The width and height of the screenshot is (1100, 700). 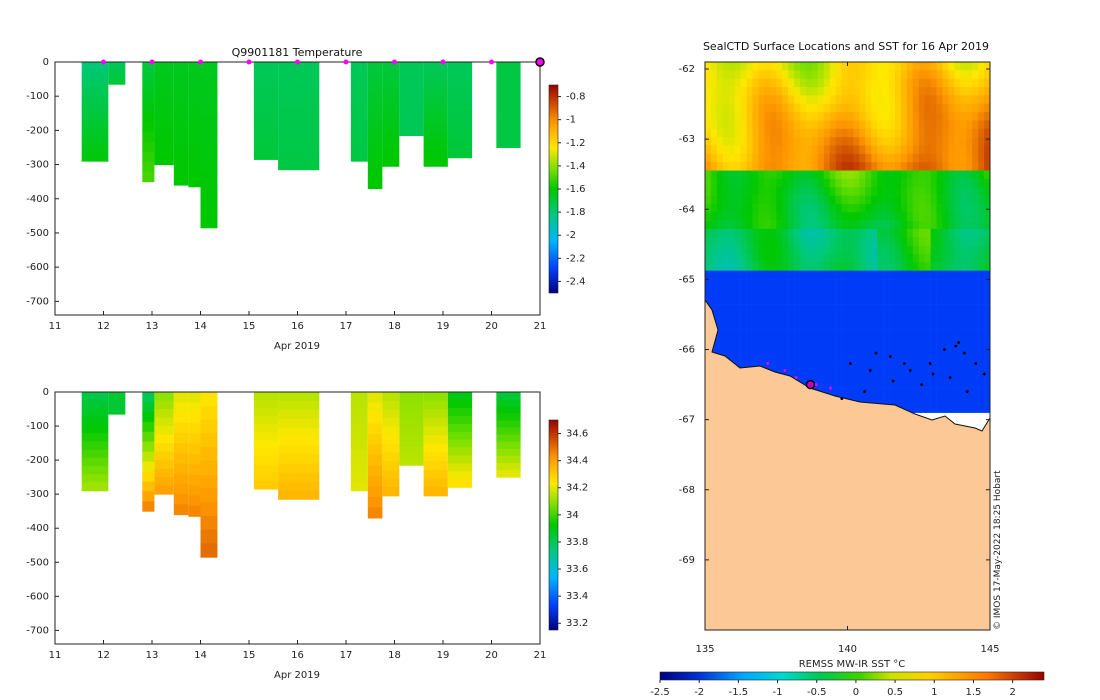 I want to click on profile-1-cell, so click(x=117, y=81).